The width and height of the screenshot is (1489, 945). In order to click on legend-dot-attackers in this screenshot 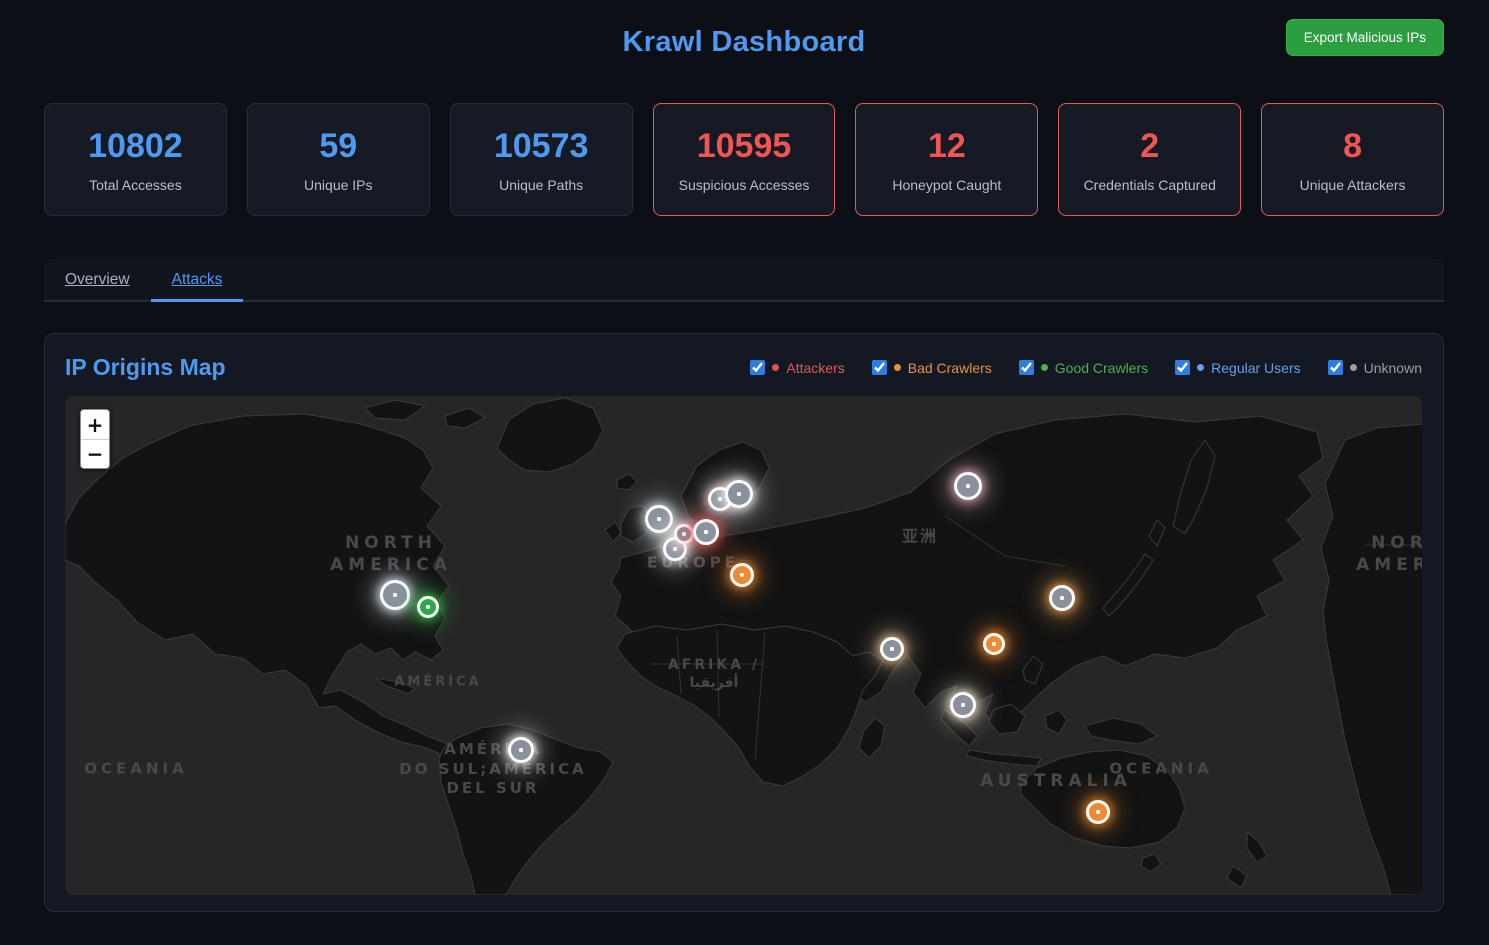, I will do `click(776, 367)`.